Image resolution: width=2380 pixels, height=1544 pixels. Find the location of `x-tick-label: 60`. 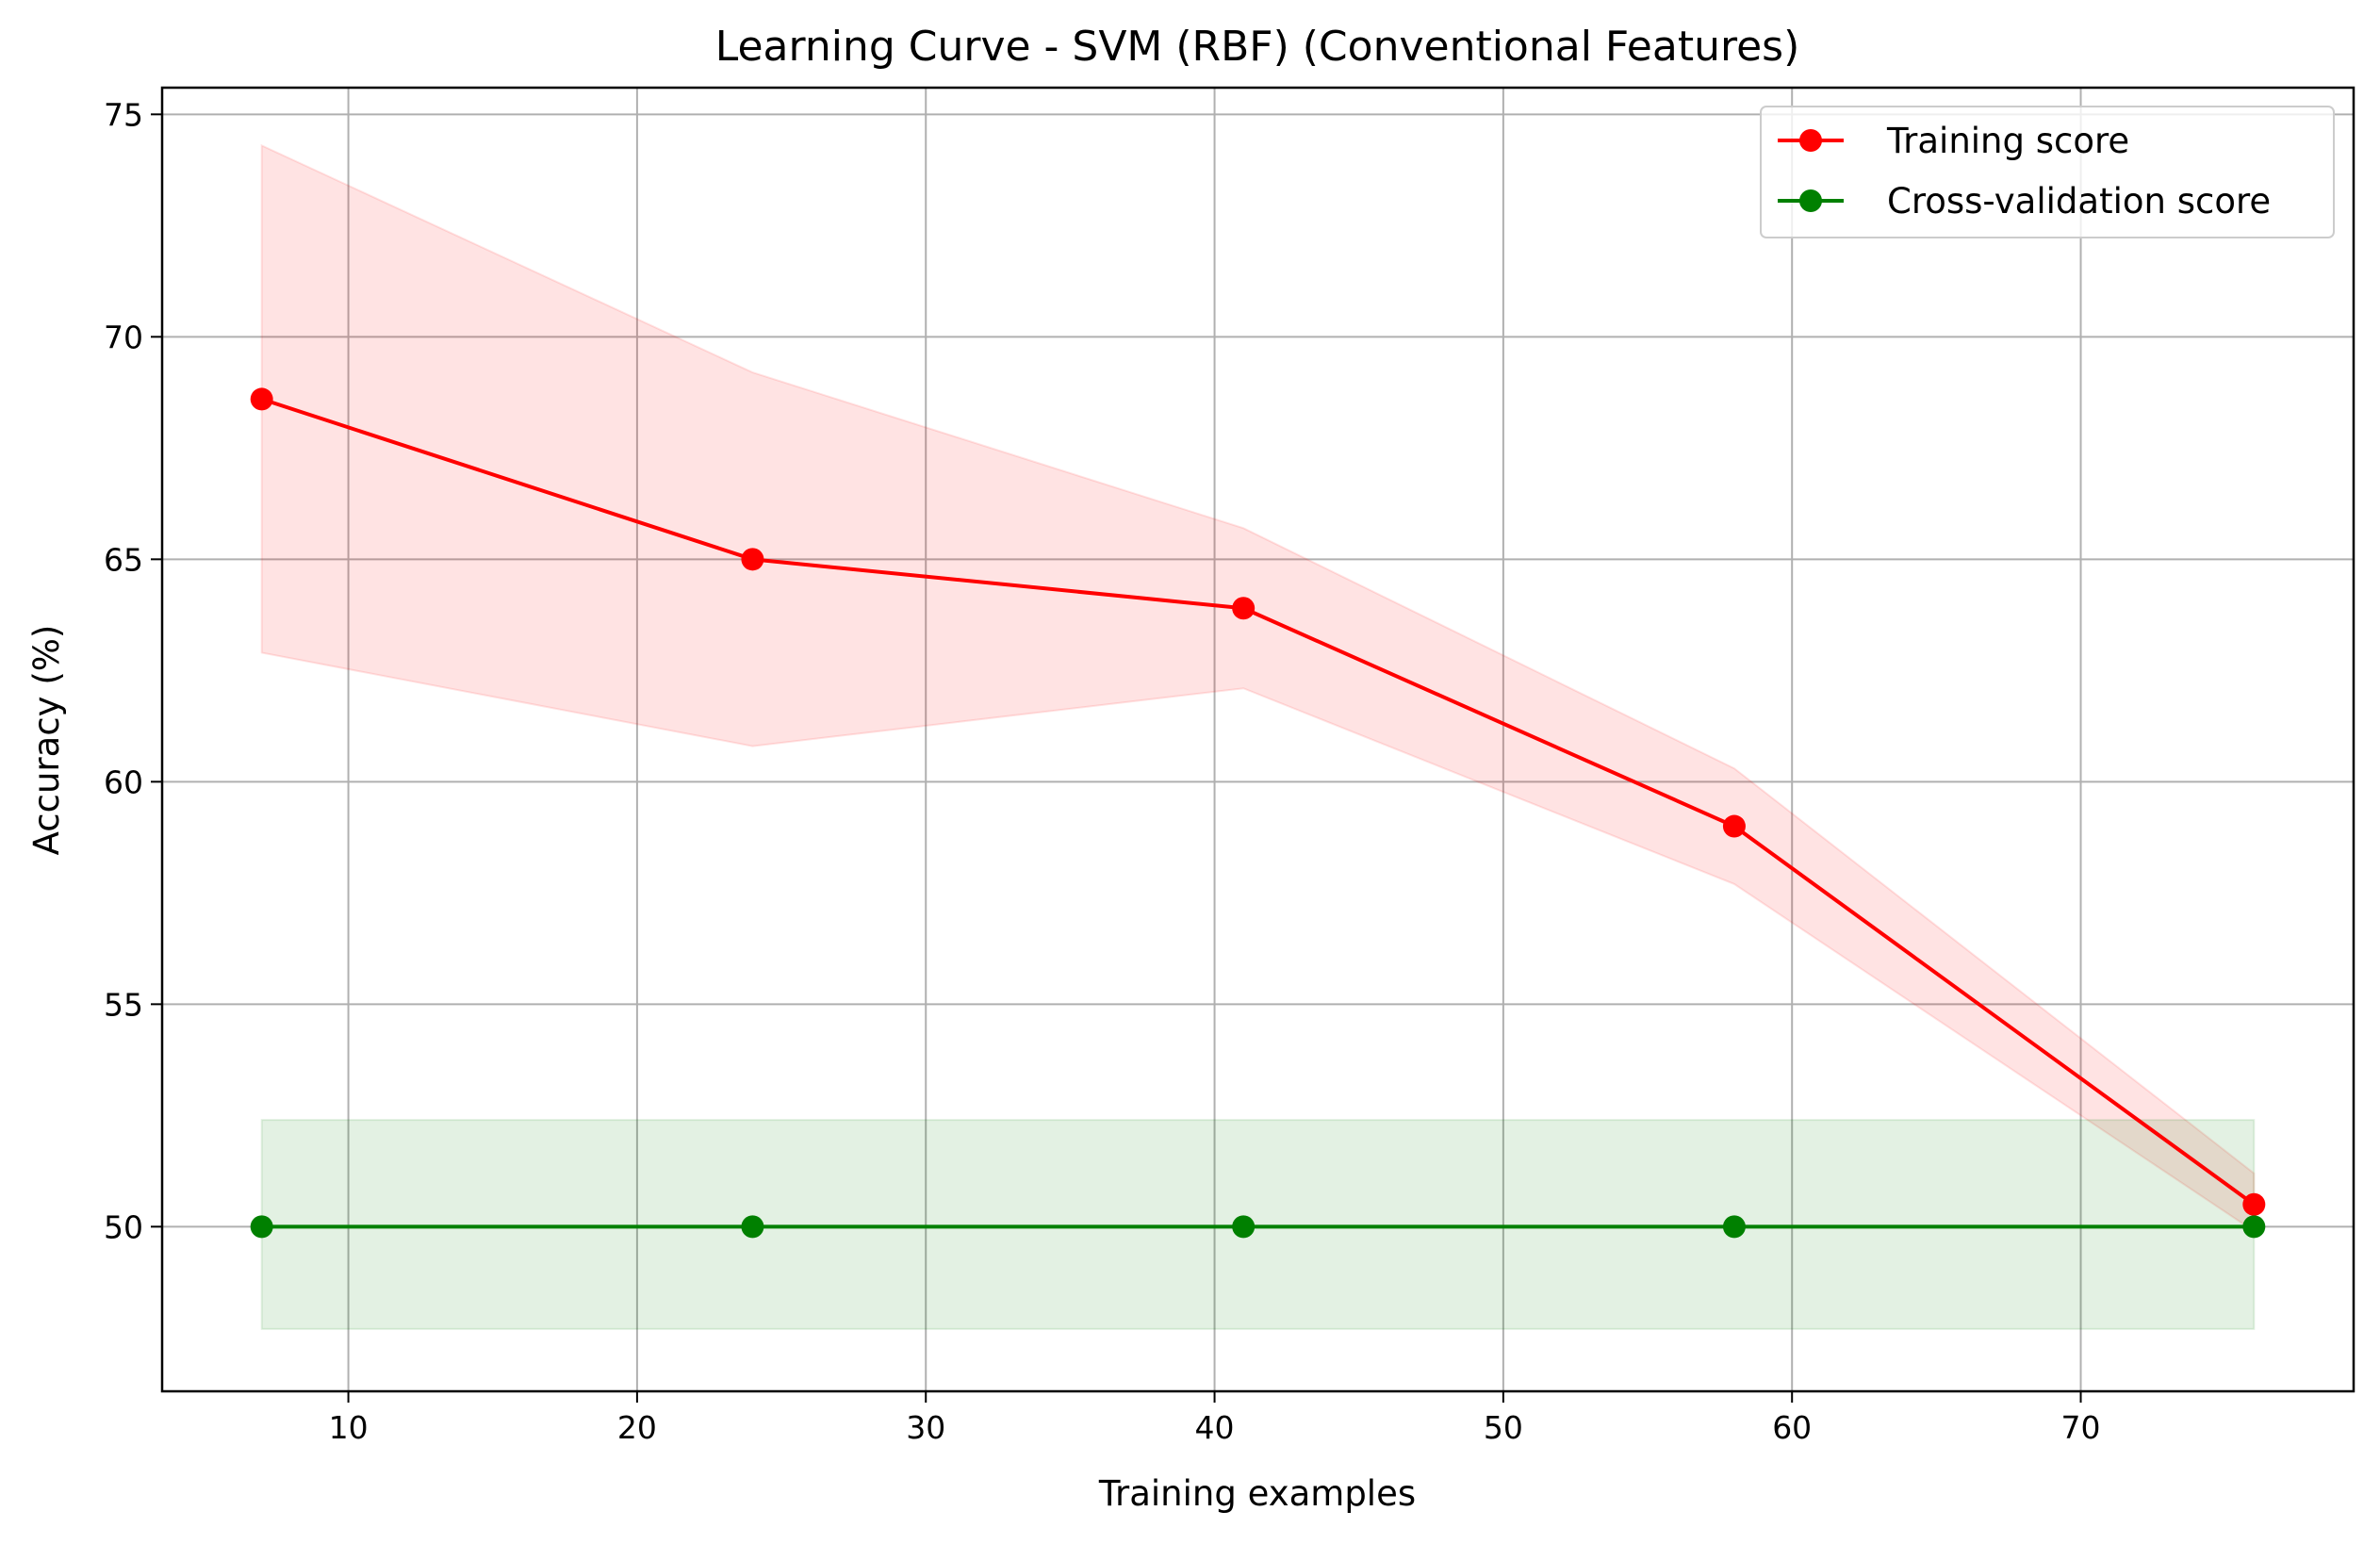

x-tick-label: 60 is located at coordinates (1792, 1427).